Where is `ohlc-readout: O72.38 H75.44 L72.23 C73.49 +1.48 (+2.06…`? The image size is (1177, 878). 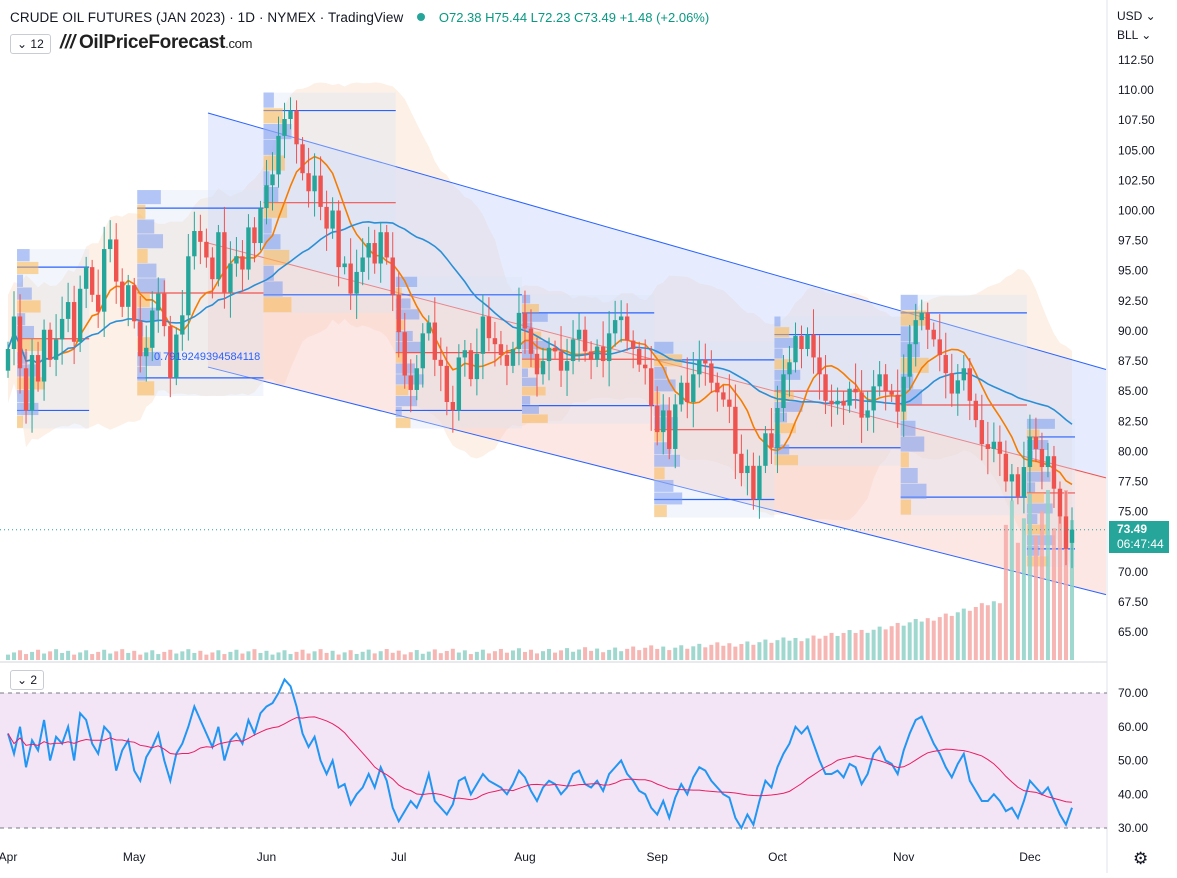 ohlc-readout: O72.38 H75.44 L72.23 C73.49 +1.48 (+2.06… is located at coordinates (574, 17).